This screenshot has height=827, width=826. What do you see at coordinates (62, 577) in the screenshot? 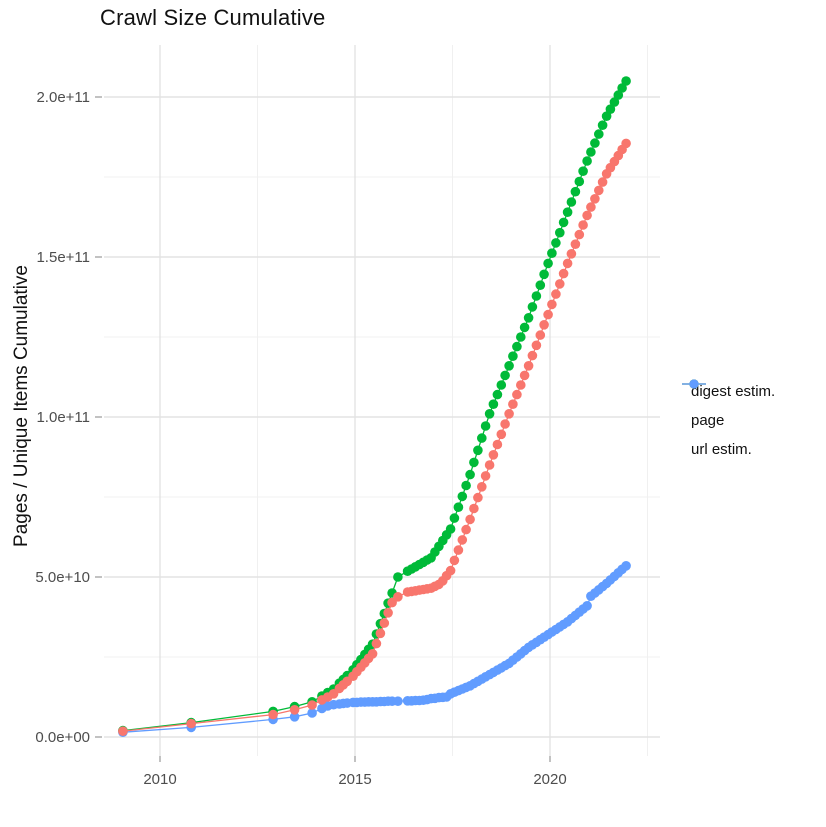
I see `y-tick-label: 5.0e+10` at bounding box center [62, 577].